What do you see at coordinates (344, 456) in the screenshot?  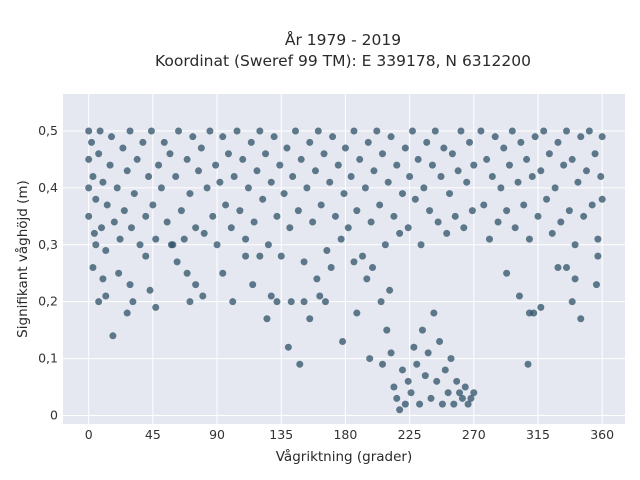 I see `x-axis-label: Vågriktning (grader)` at bounding box center [344, 456].